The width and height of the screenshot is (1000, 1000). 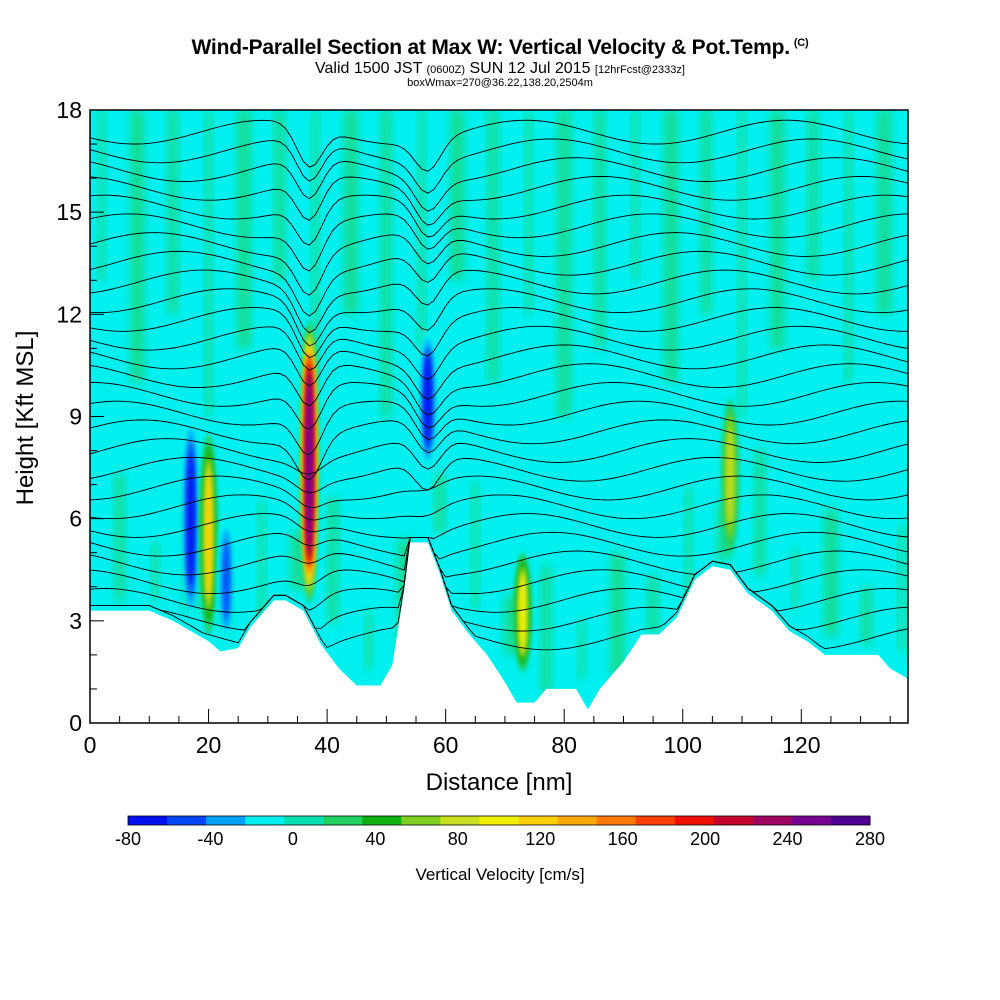 I want to click on y-tick-label: 3, so click(x=75, y=621).